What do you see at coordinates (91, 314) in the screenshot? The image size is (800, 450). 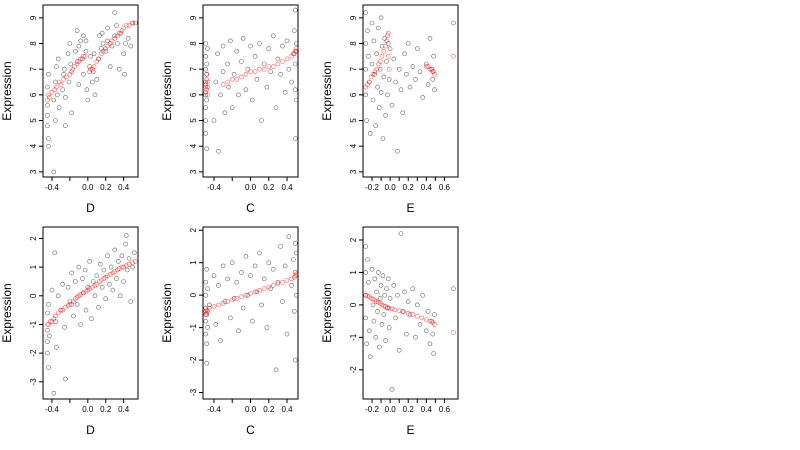 I see `data-points` at bounding box center [91, 314].